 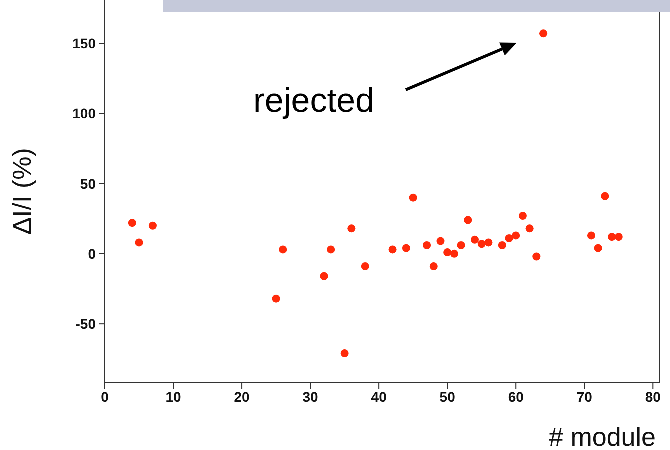 I want to click on x-tick-label: 60, so click(x=516, y=396).